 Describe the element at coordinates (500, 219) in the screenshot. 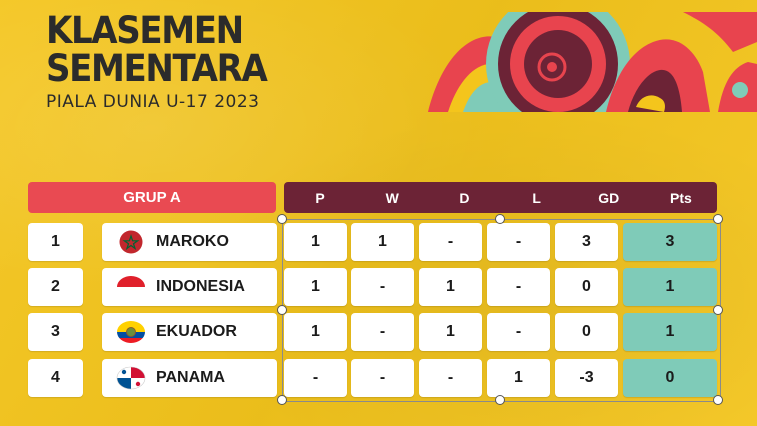

I see `resize-handle-top` at that location.